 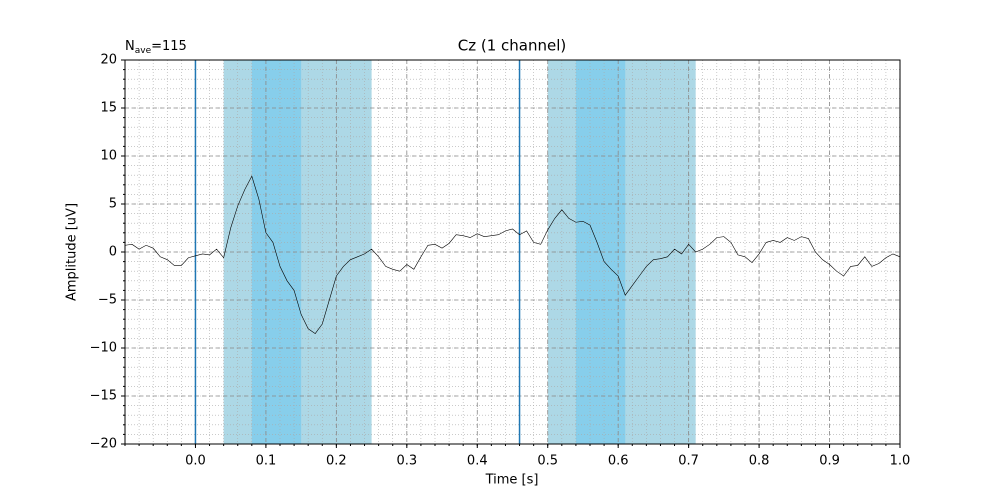 What do you see at coordinates (900, 461) in the screenshot?
I see `x-tick-label: 1.0` at bounding box center [900, 461].